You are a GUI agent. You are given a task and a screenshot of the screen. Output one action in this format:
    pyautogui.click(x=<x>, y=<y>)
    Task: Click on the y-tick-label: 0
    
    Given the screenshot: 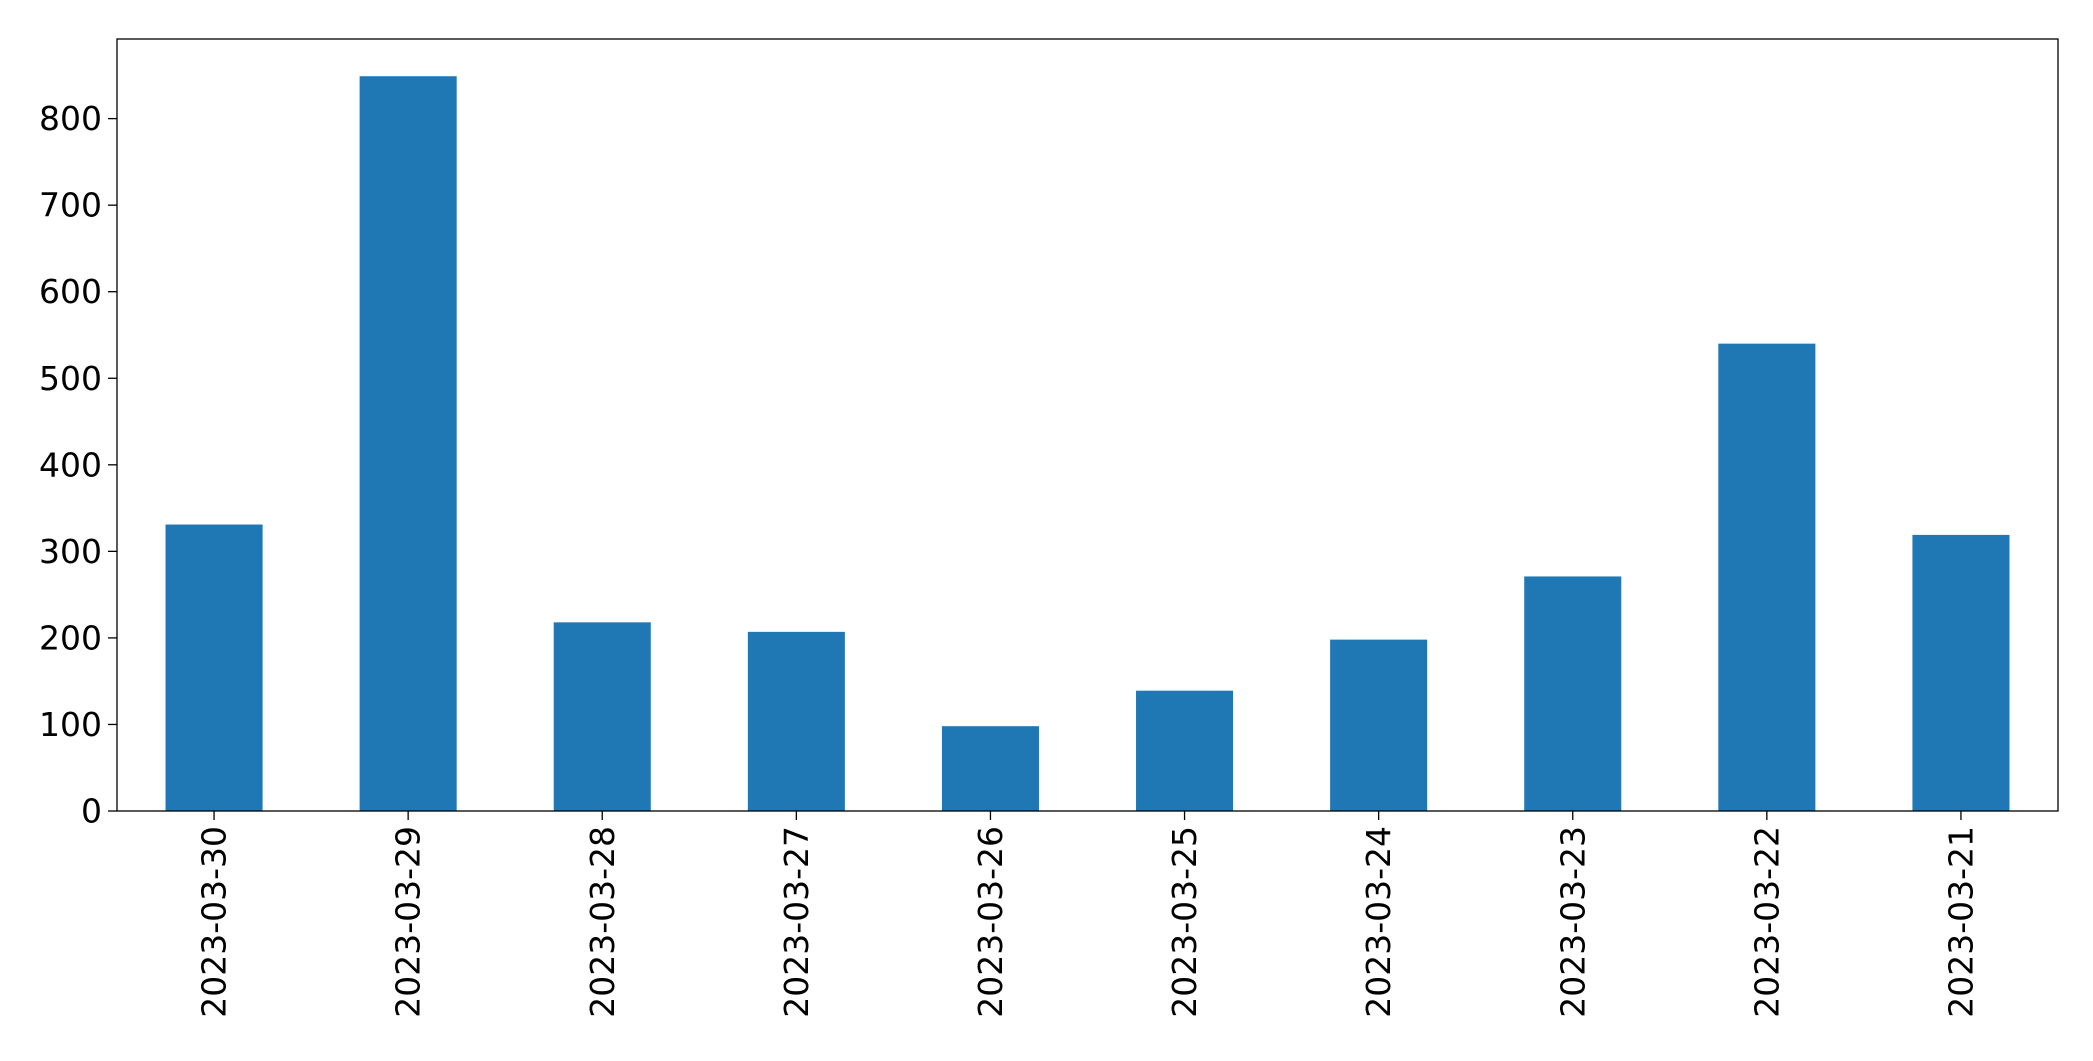 What is the action you would take?
    pyautogui.click(x=91, y=811)
    